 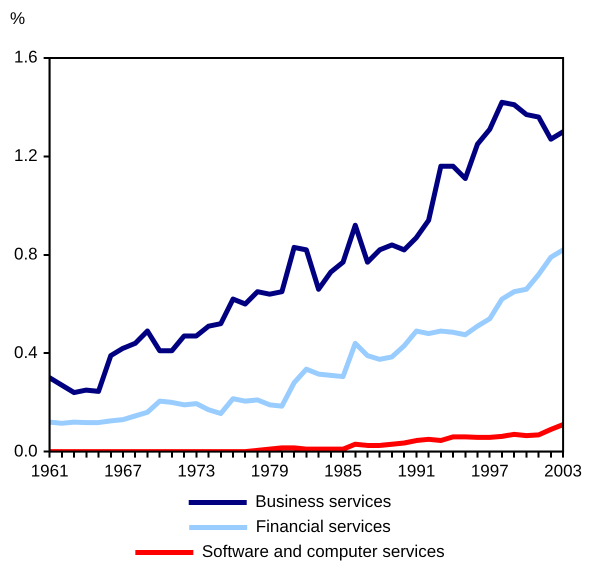 What do you see at coordinates (123, 470) in the screenshot?
I see `x-tick-label: 1967` at bounding box center [123, 470].